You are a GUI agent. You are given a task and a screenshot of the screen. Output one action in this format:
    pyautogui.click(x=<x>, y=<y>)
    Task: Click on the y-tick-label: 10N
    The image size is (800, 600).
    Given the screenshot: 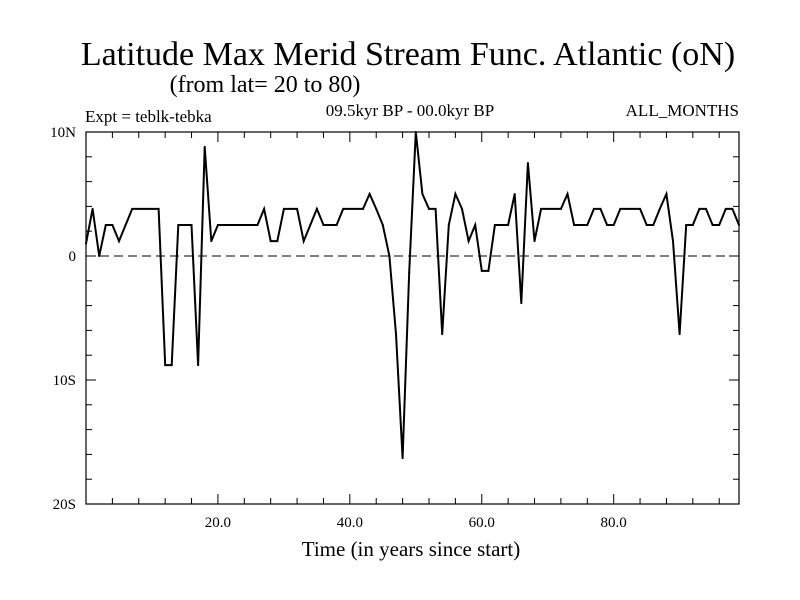 What is the action you would take?
    pyautogui.click(x=63, y=133)
    